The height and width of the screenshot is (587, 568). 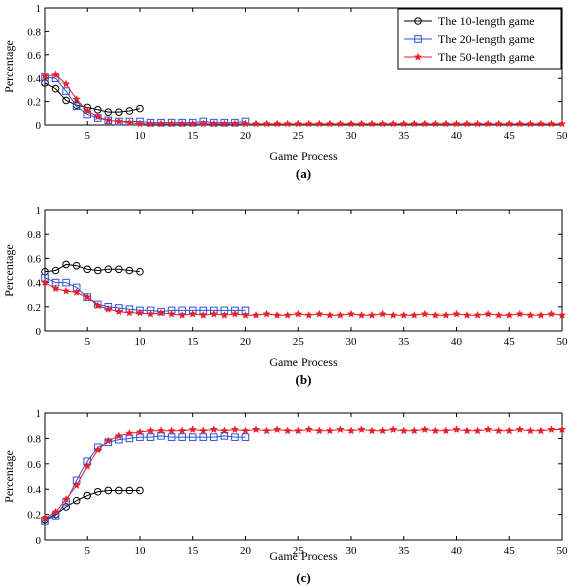 What do you see at coordinates (193, 551) in the screenshot?
I see `x-tick-label: 15` at bounding box center [193, 551].